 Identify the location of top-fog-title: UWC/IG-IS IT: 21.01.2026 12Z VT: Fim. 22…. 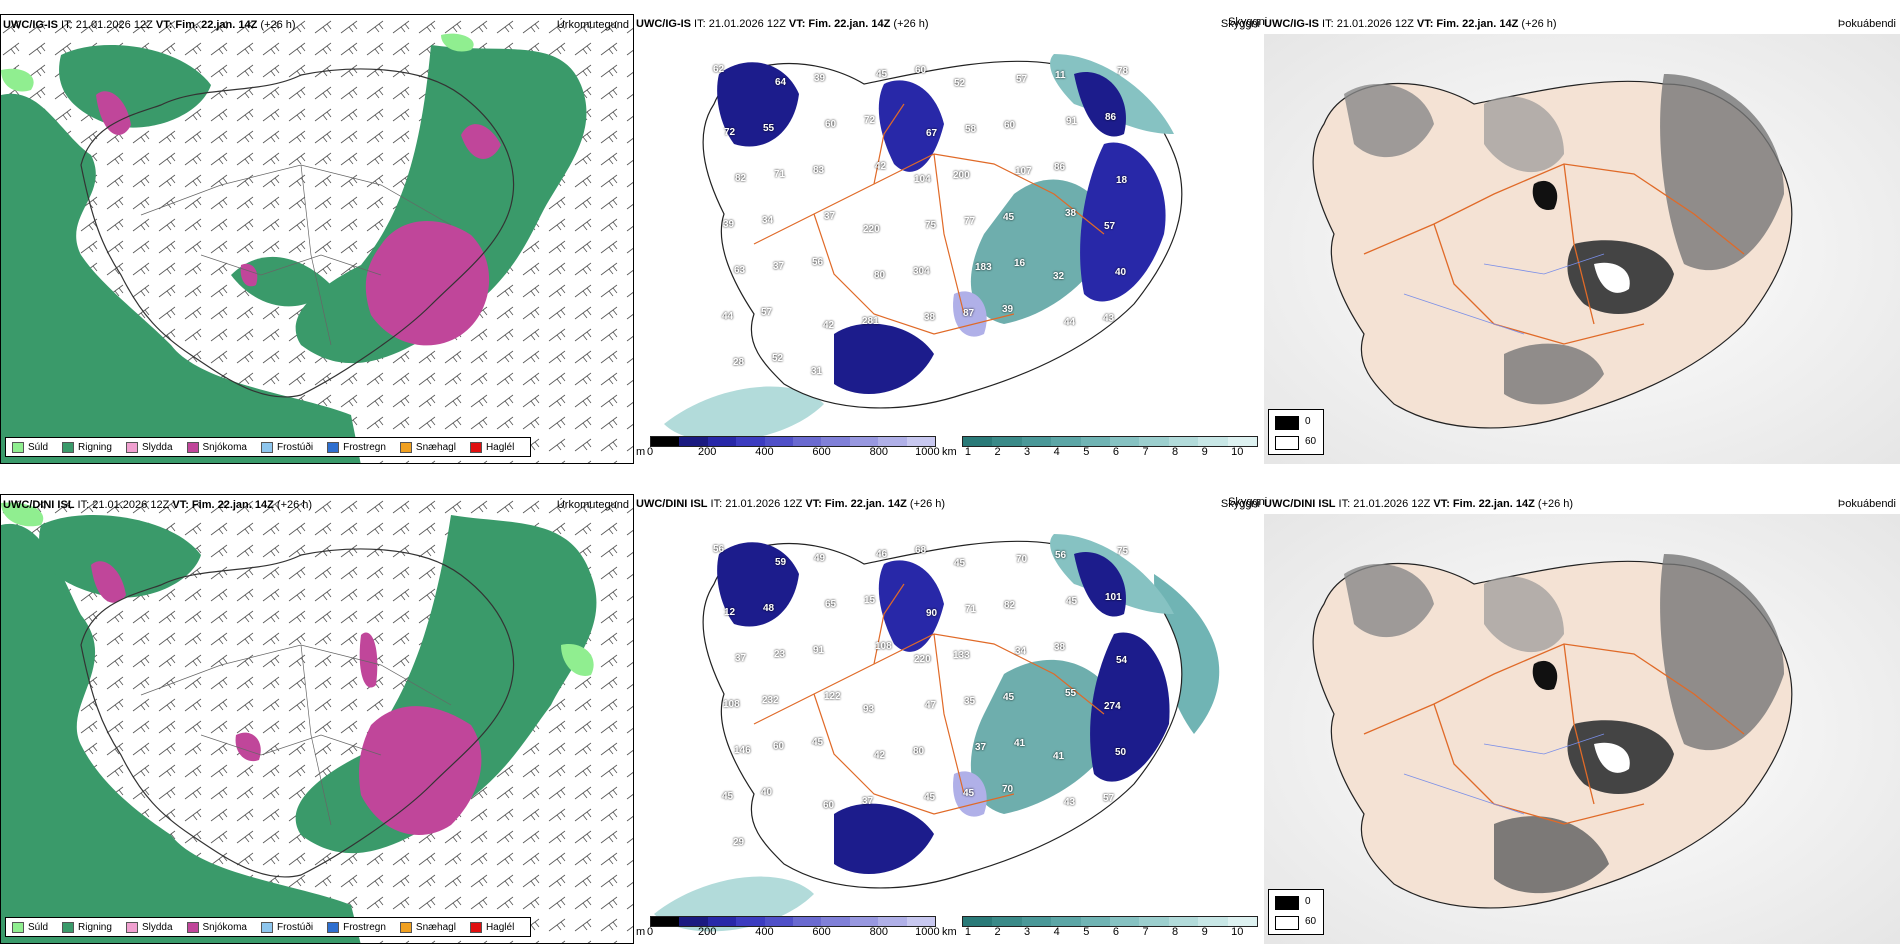
(1410, 24).